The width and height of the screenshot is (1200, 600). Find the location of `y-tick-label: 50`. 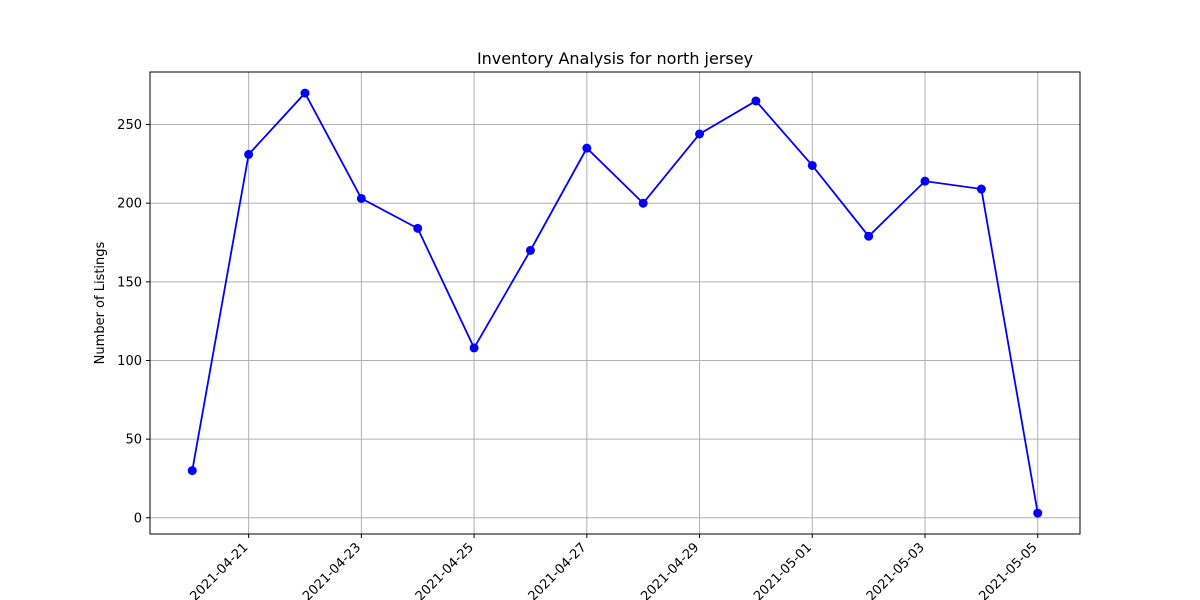

y-tick-label: 50 is located at coordinates (133, 440).